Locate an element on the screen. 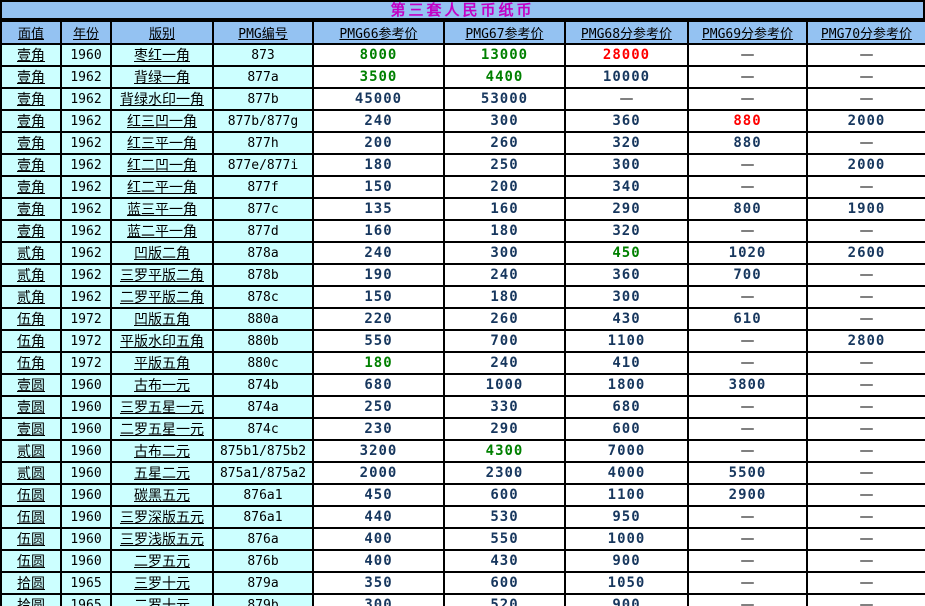  cell-price-pmg68: 900 is located at coordinates (626, 561).